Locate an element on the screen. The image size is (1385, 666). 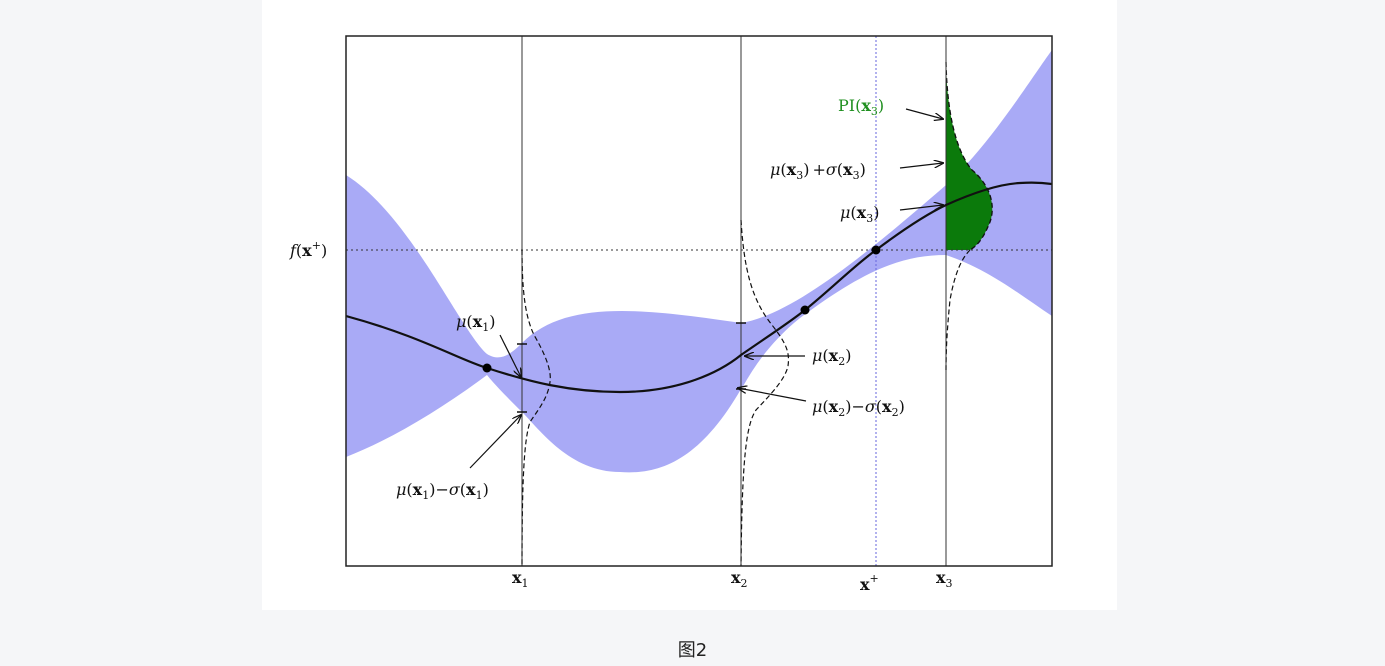
mu-minus-sigma-x1-label: μ(x1)−σ(x1) is located at coordinates (442, 491).